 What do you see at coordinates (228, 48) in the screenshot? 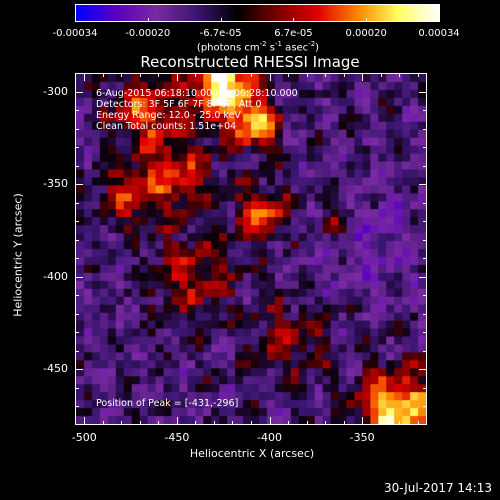
I see `unit-part: (photons cm` at bounding box center [228, 48].